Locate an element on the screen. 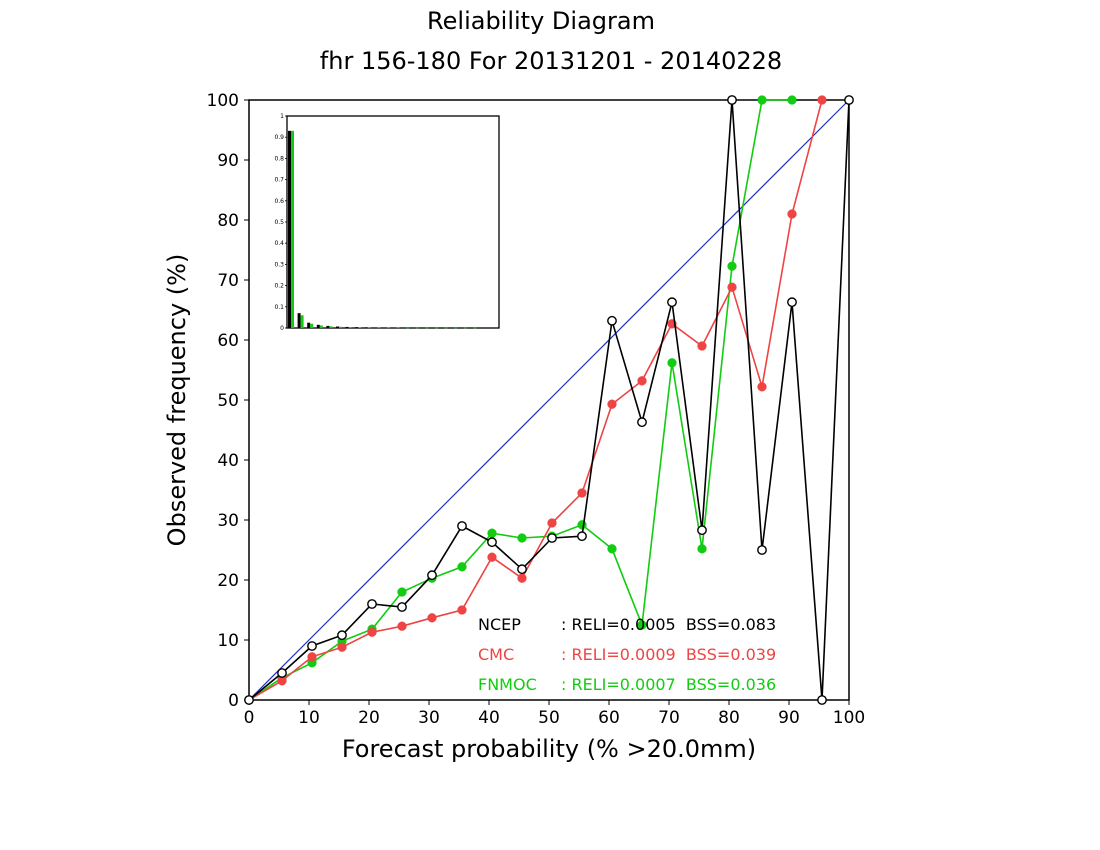  x-tick-label: 100 is located at coordinates (849, 718).